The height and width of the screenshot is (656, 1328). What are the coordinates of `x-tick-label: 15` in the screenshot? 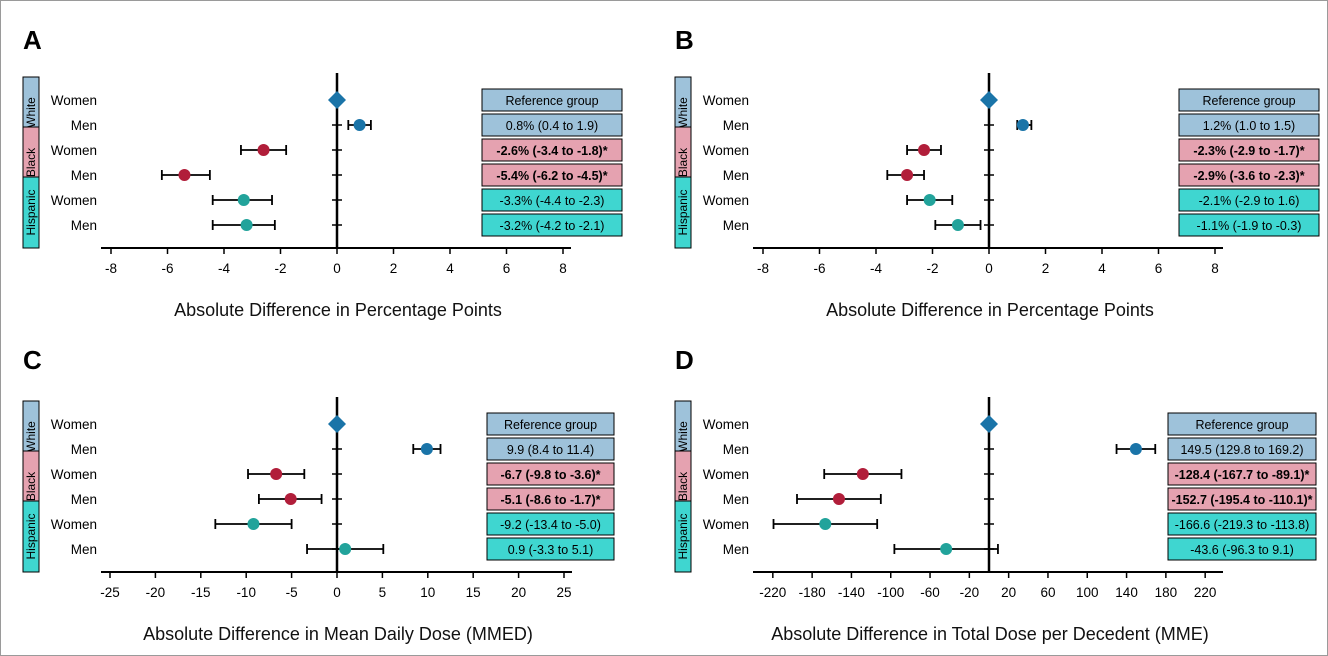 It's located at (473, 592).